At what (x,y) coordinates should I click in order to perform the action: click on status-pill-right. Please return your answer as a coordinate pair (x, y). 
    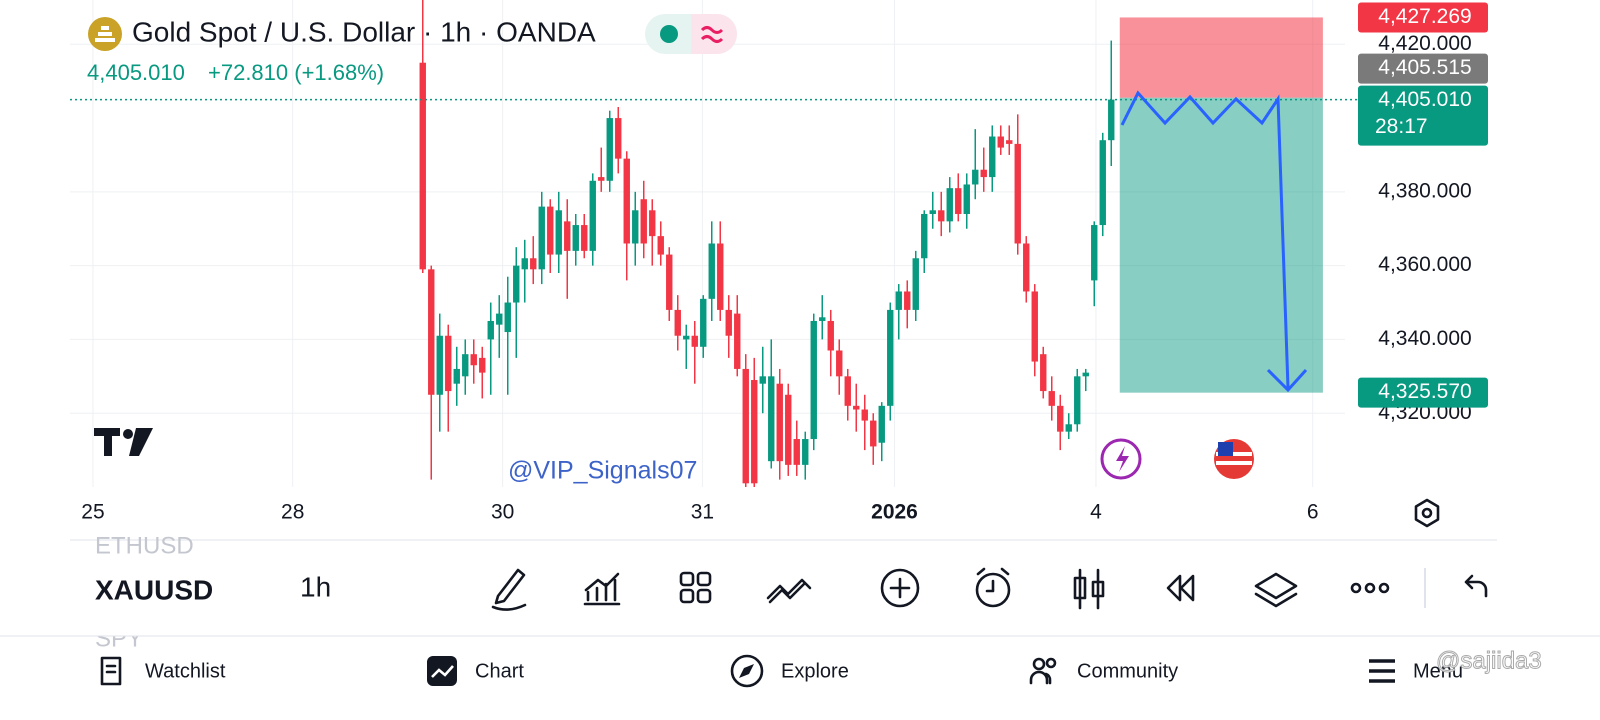
    Looking at the image, I should click on (714, 34).